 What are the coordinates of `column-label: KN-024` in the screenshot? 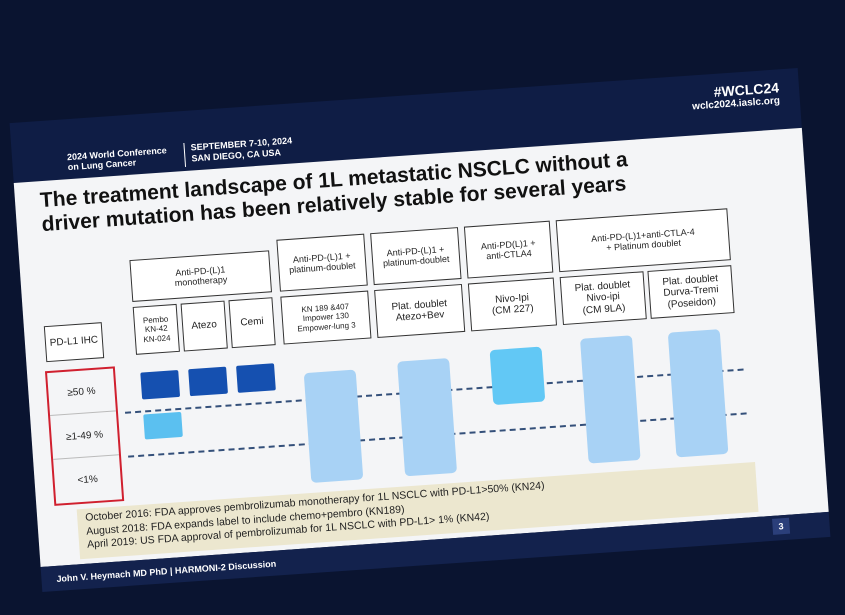 It's located at (157, 338).